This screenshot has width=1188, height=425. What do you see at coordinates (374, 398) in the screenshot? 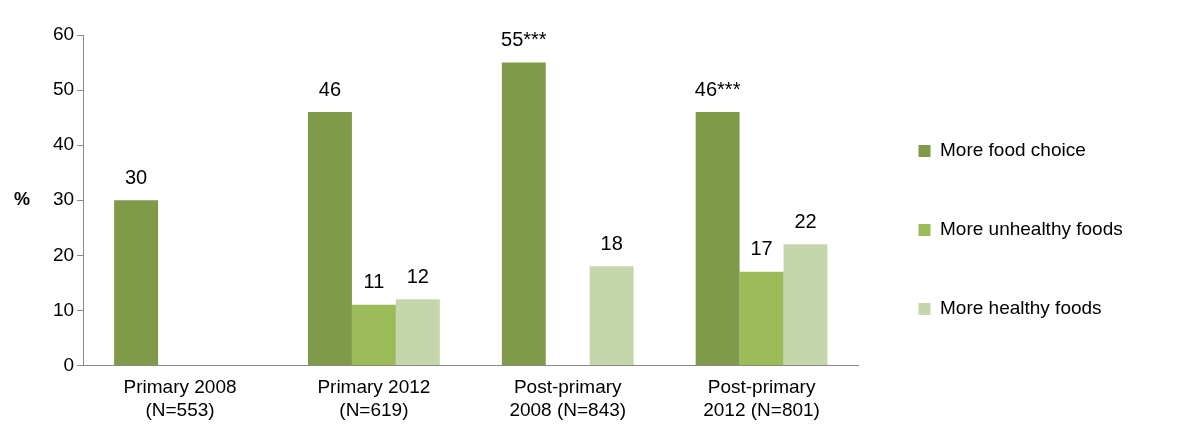
I see `x-tick-label: Primary 2012 (N=619)` at bounding box center [374, 398].